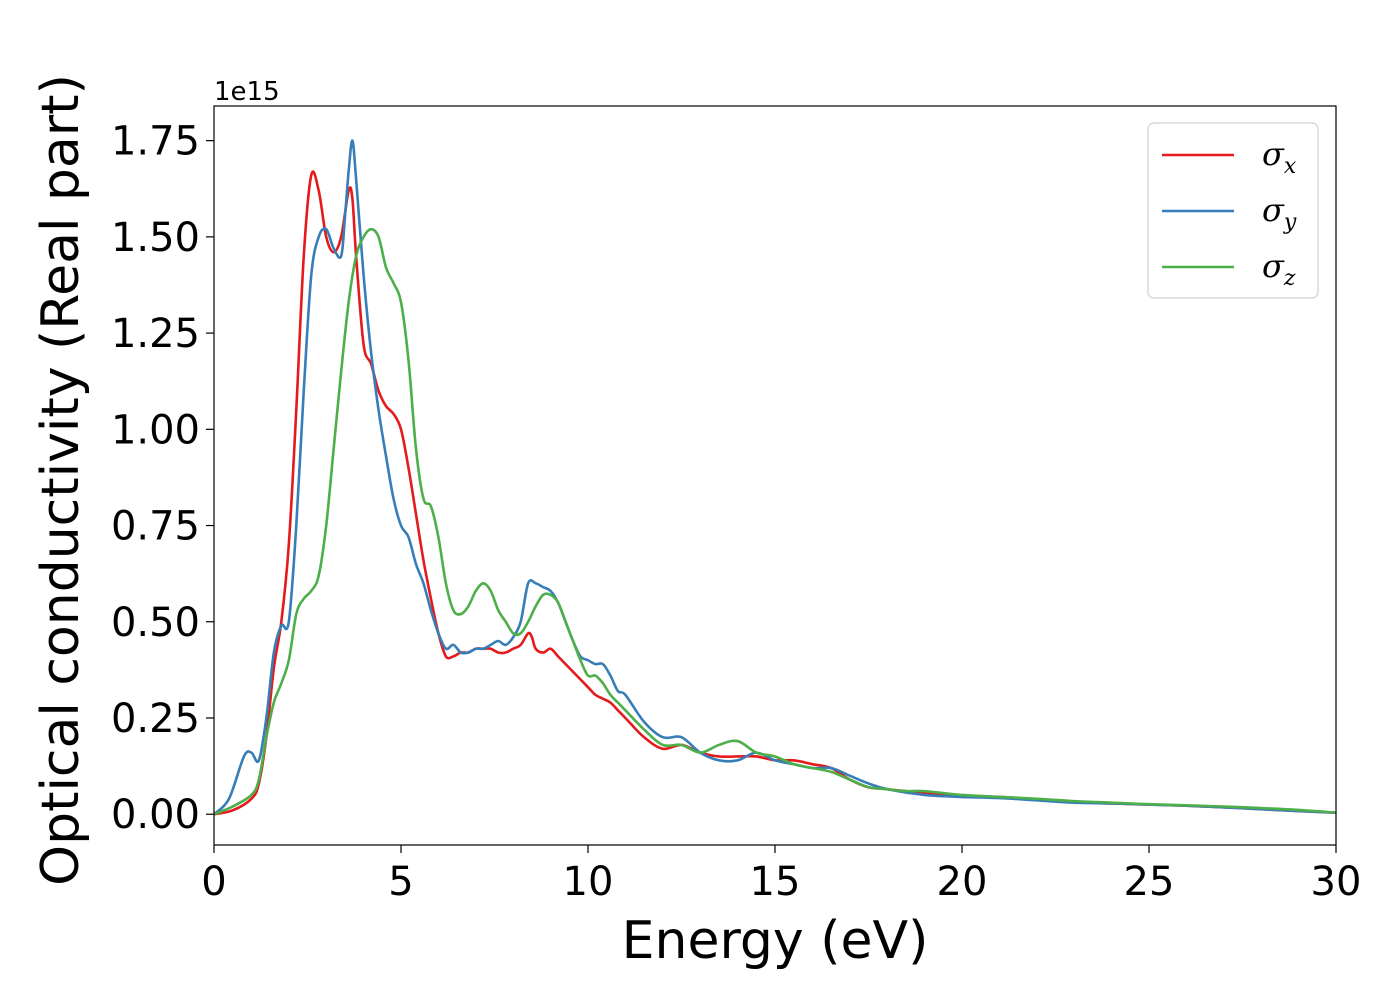 This screenshot has height=1000, width=1400. I want to click on y-tick-label: 0.50, so click(155, 623).